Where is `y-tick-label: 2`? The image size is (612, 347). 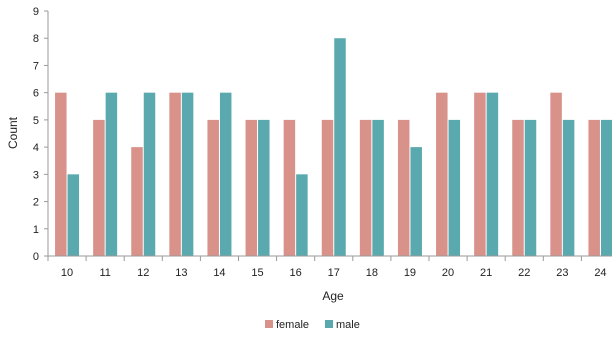
y-tick-label: 2 is located at coordinates (36, 203).